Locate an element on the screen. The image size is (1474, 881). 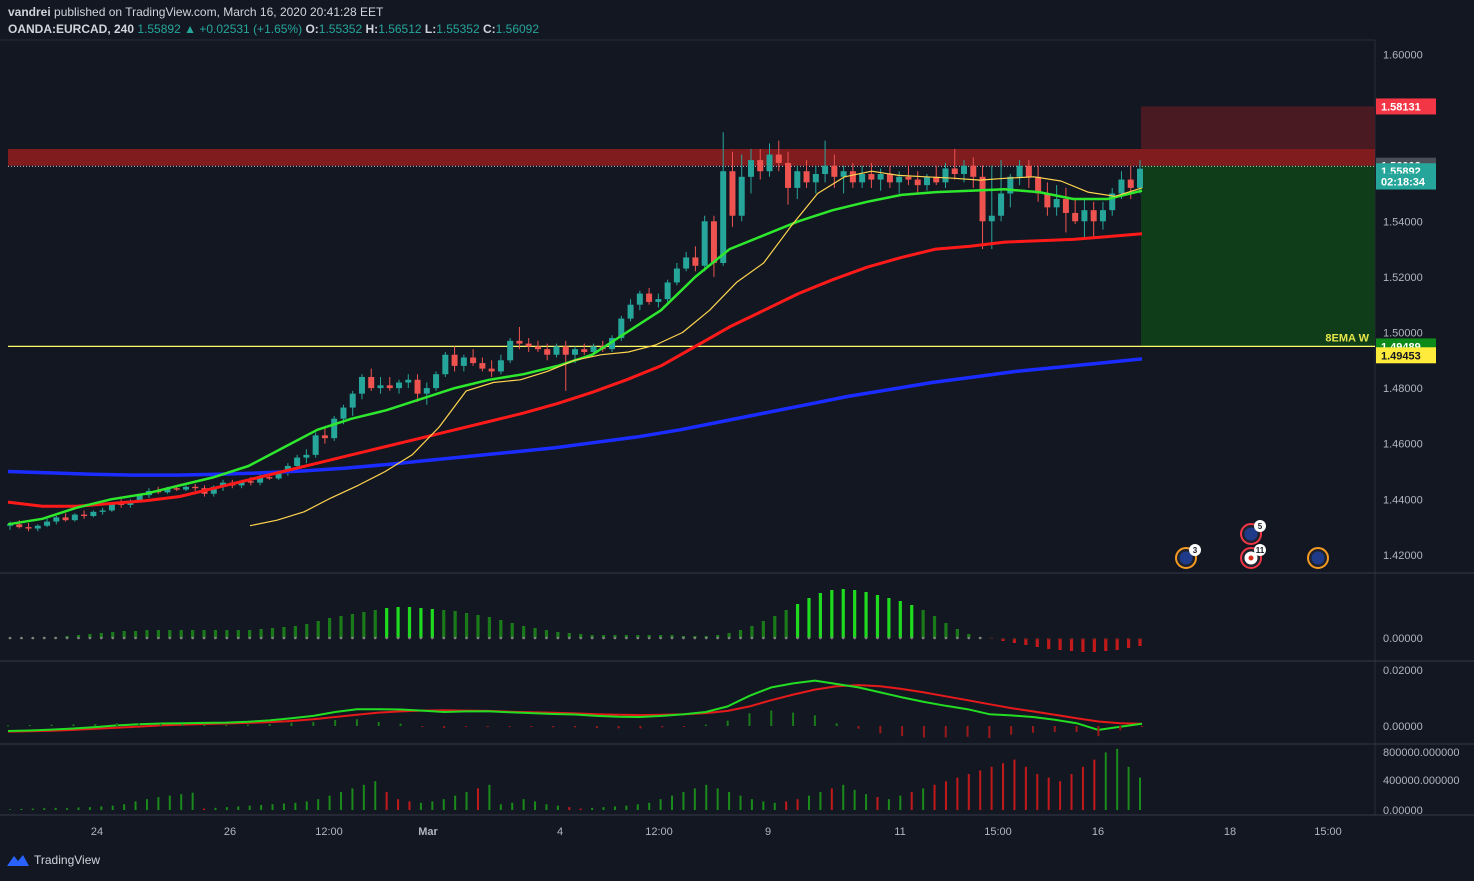
author-name: vandrei is located at coordinates (29, 12).